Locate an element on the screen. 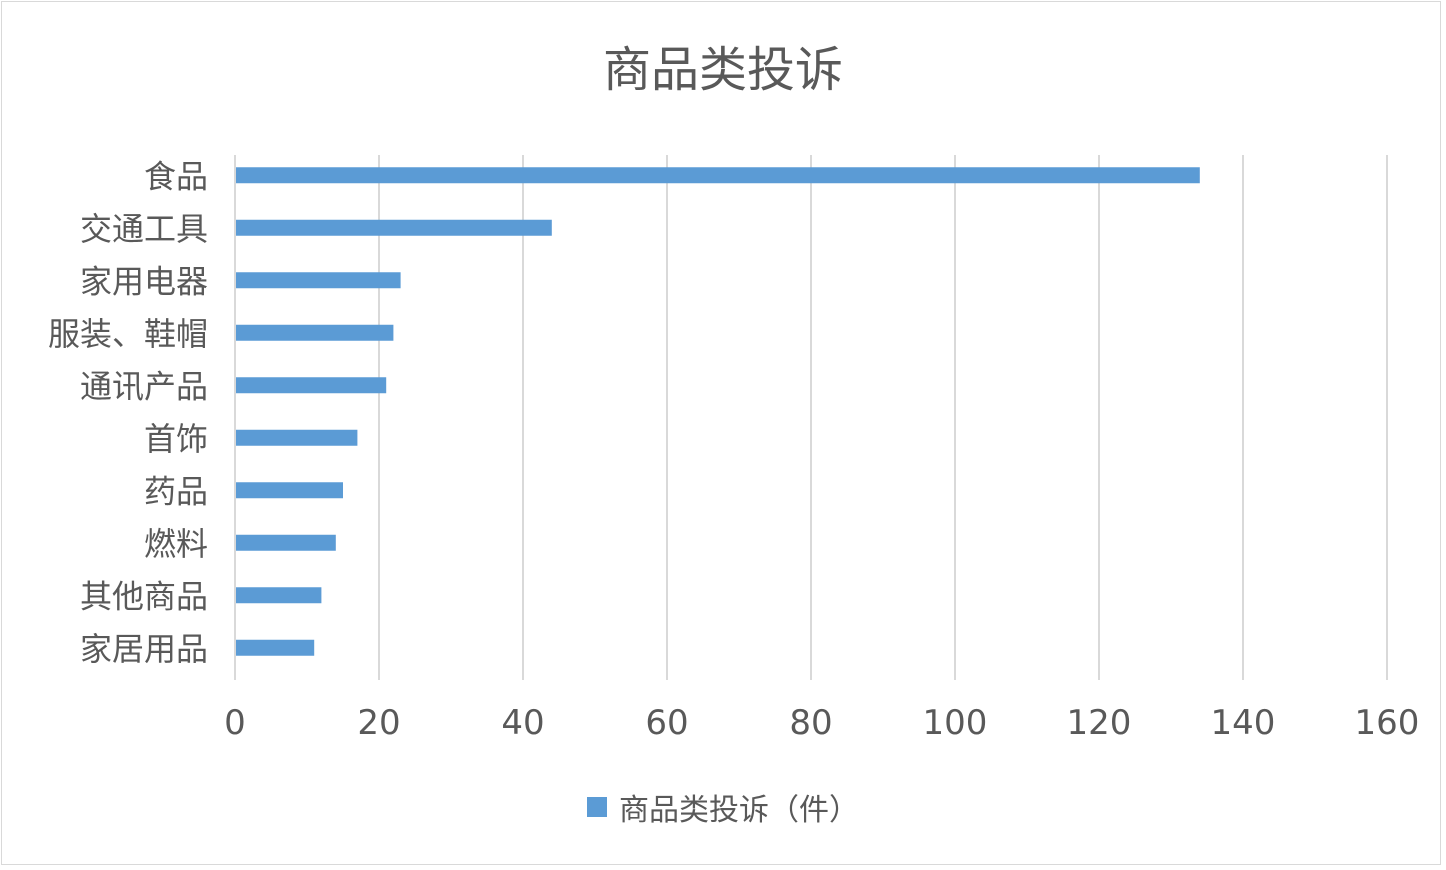 This screenshot has width=1446, height=870. x-tick-label: 0 is located at coordinates (235, 723).